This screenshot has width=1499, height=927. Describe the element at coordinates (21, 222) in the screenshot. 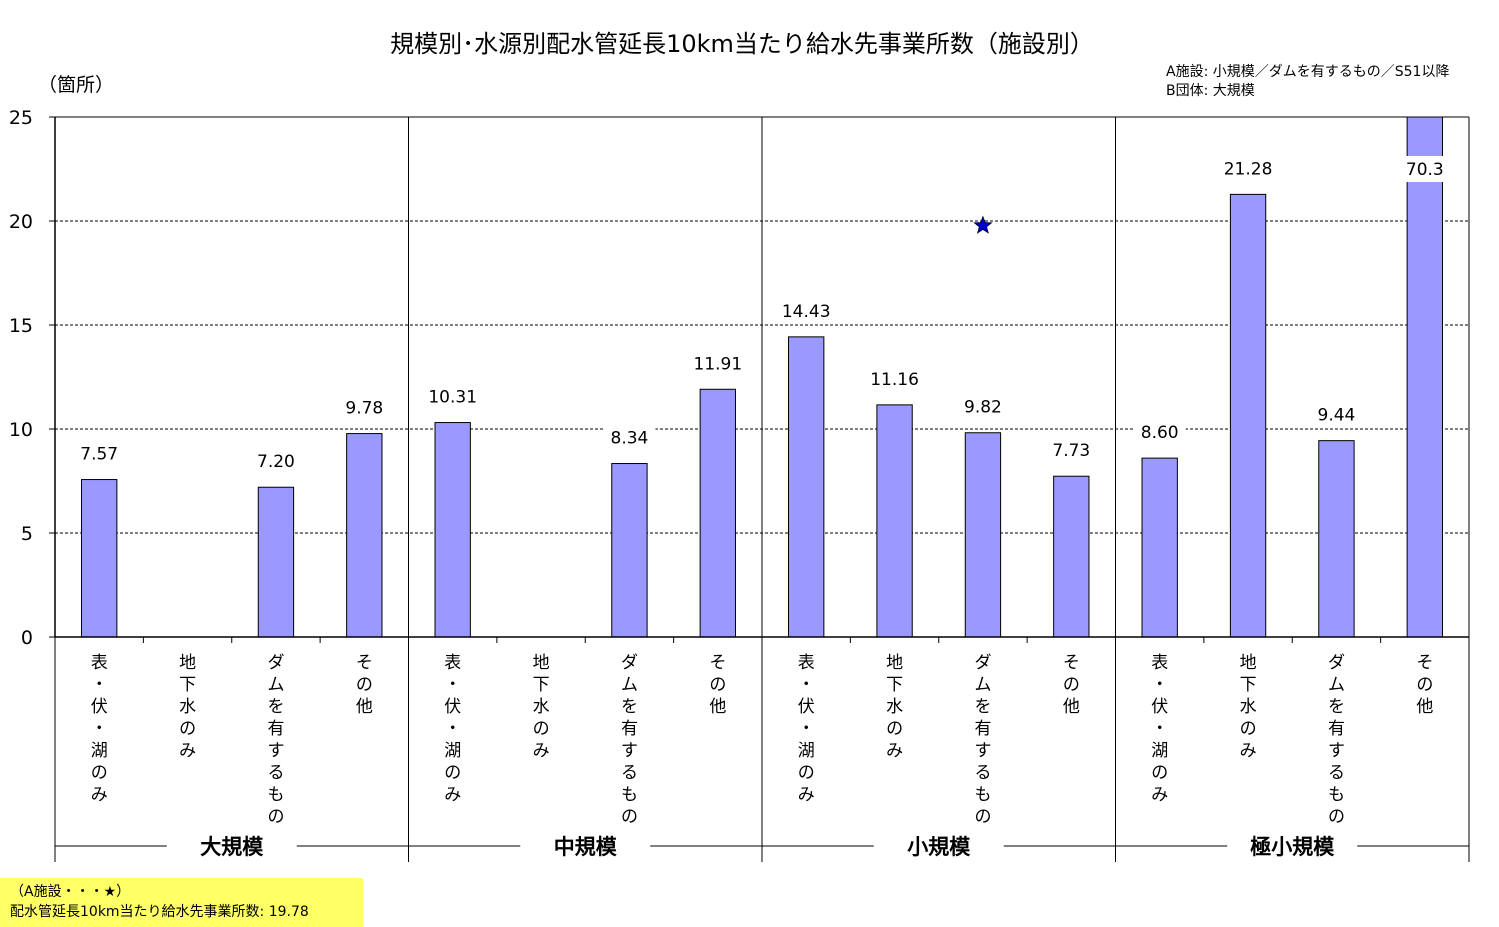

I see `y-tick-label: 20` at that location.